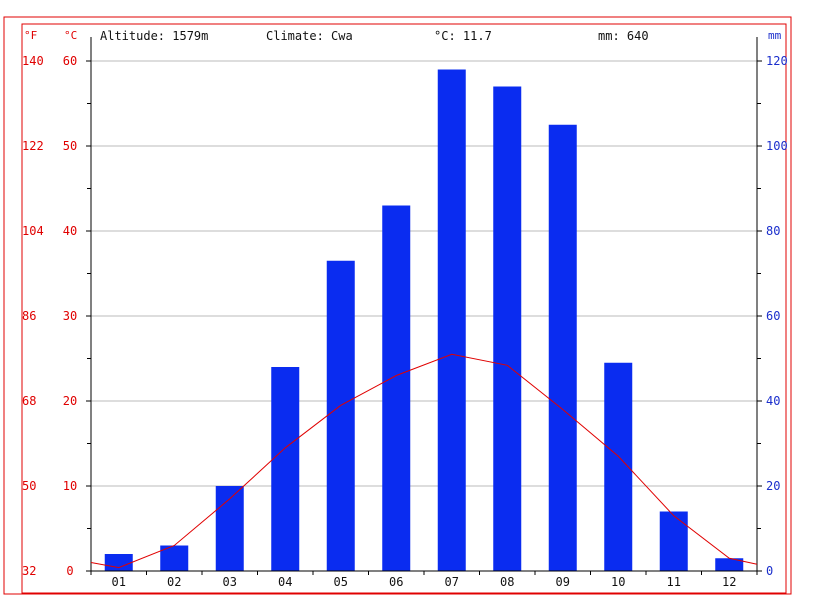  I want to click on mm-tick-label: 80, so click(773, 231).